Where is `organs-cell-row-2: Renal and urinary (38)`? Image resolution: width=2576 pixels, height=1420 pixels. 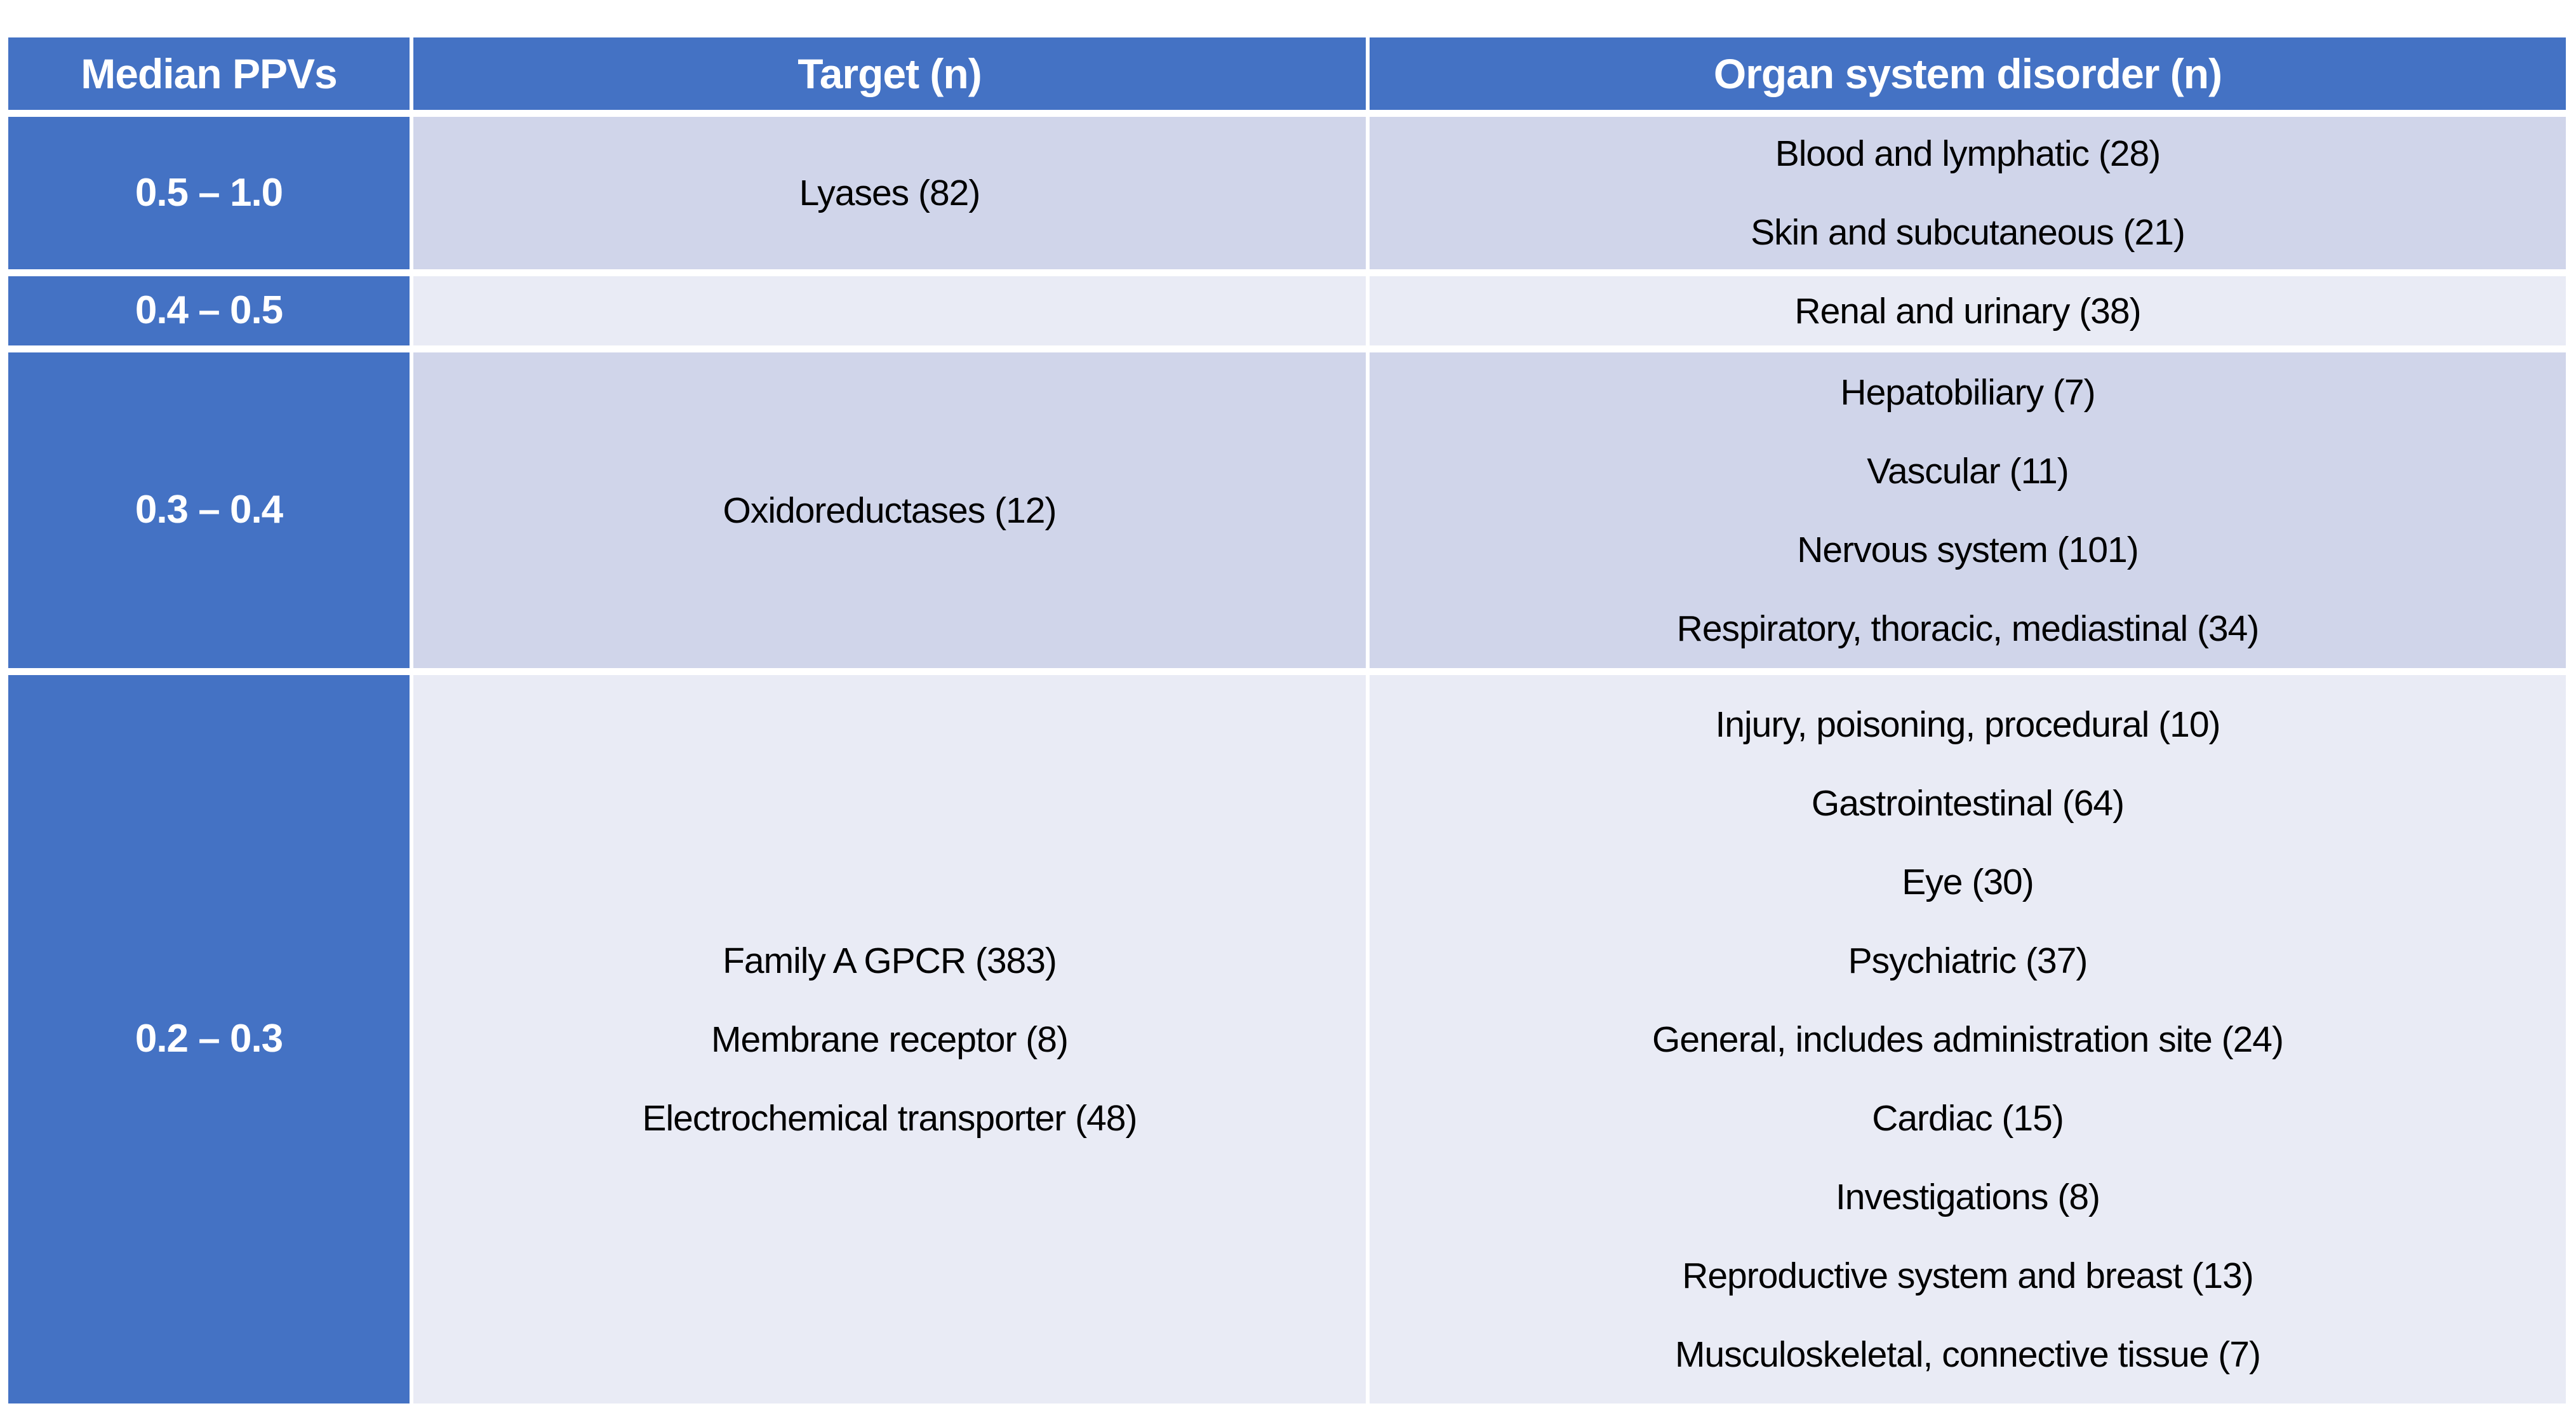
organs-cell-row-2: Renal and urinary (38) is located at coordinates (1968, 310).